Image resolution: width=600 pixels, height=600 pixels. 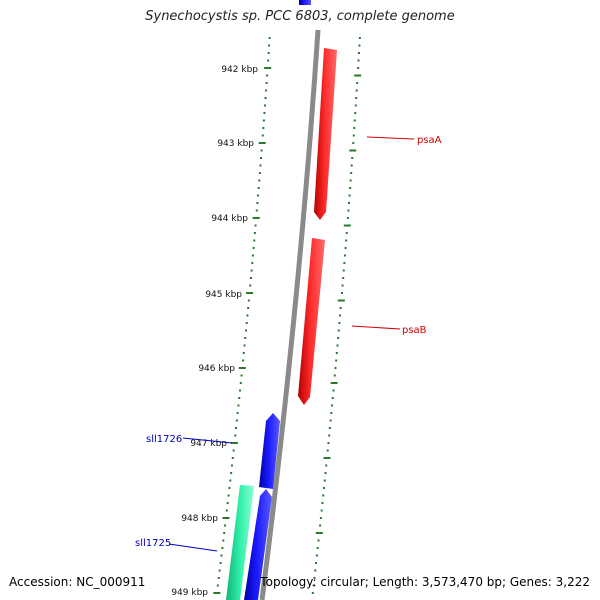 What do you see at coordinates (235, 144) in the screenshot?
I see `tick-label: 943 kbp` at bounding box center [235, 144].